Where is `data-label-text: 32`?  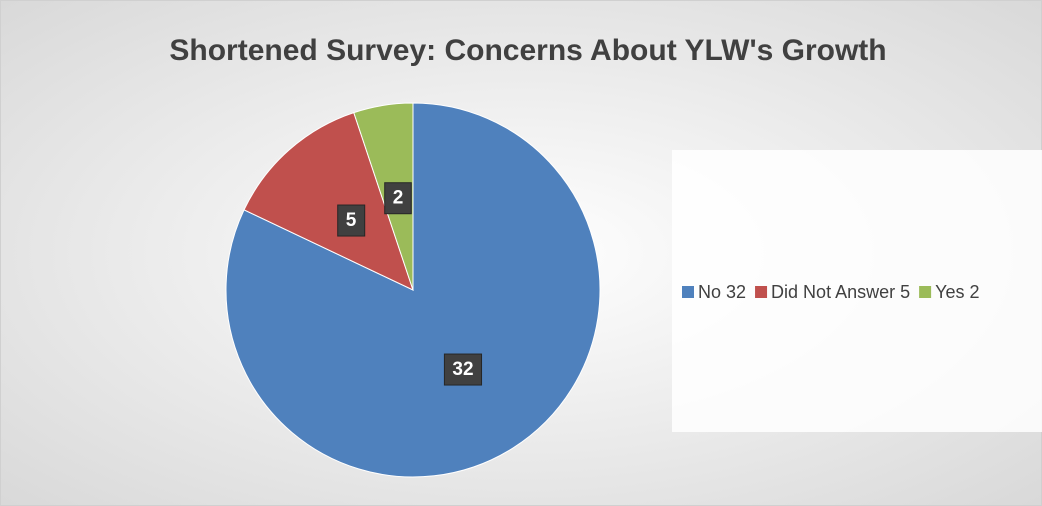 data-label-text: 32 is located at coordinates (462, 369).